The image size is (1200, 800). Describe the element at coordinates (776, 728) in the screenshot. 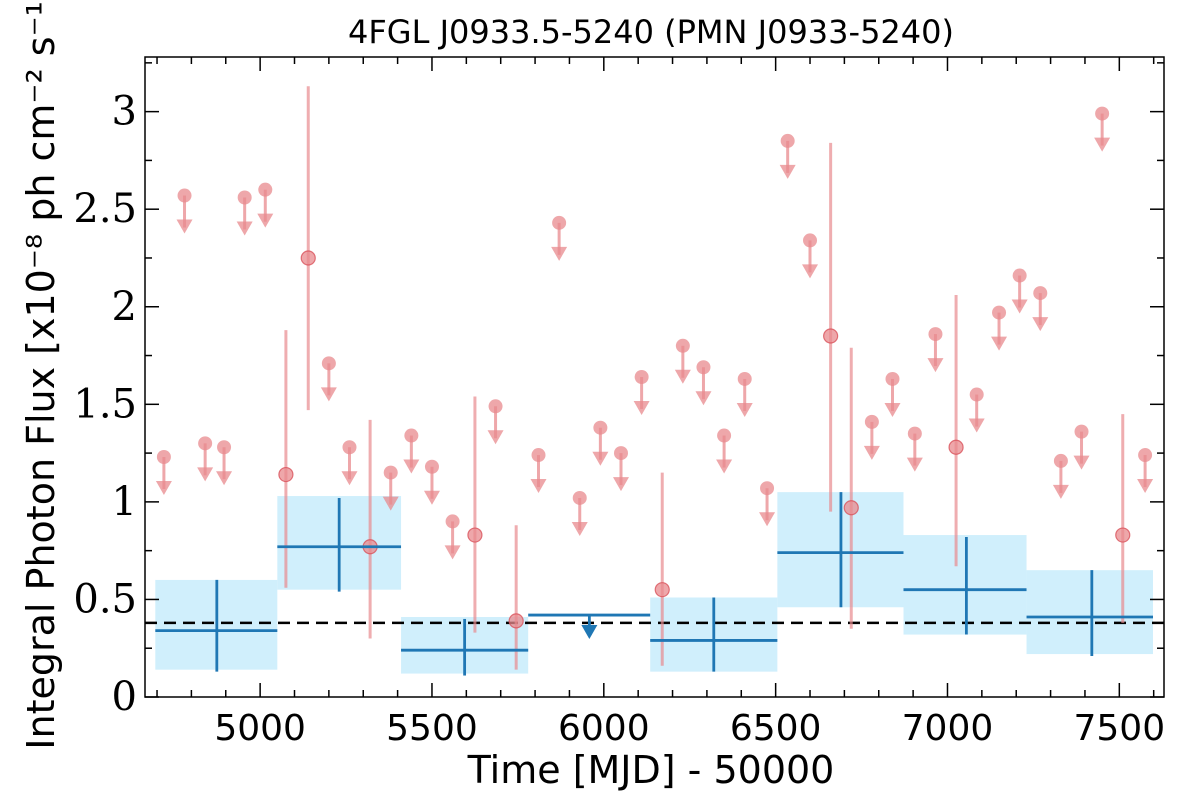

I see `x-tick-label: 6500` at that location.